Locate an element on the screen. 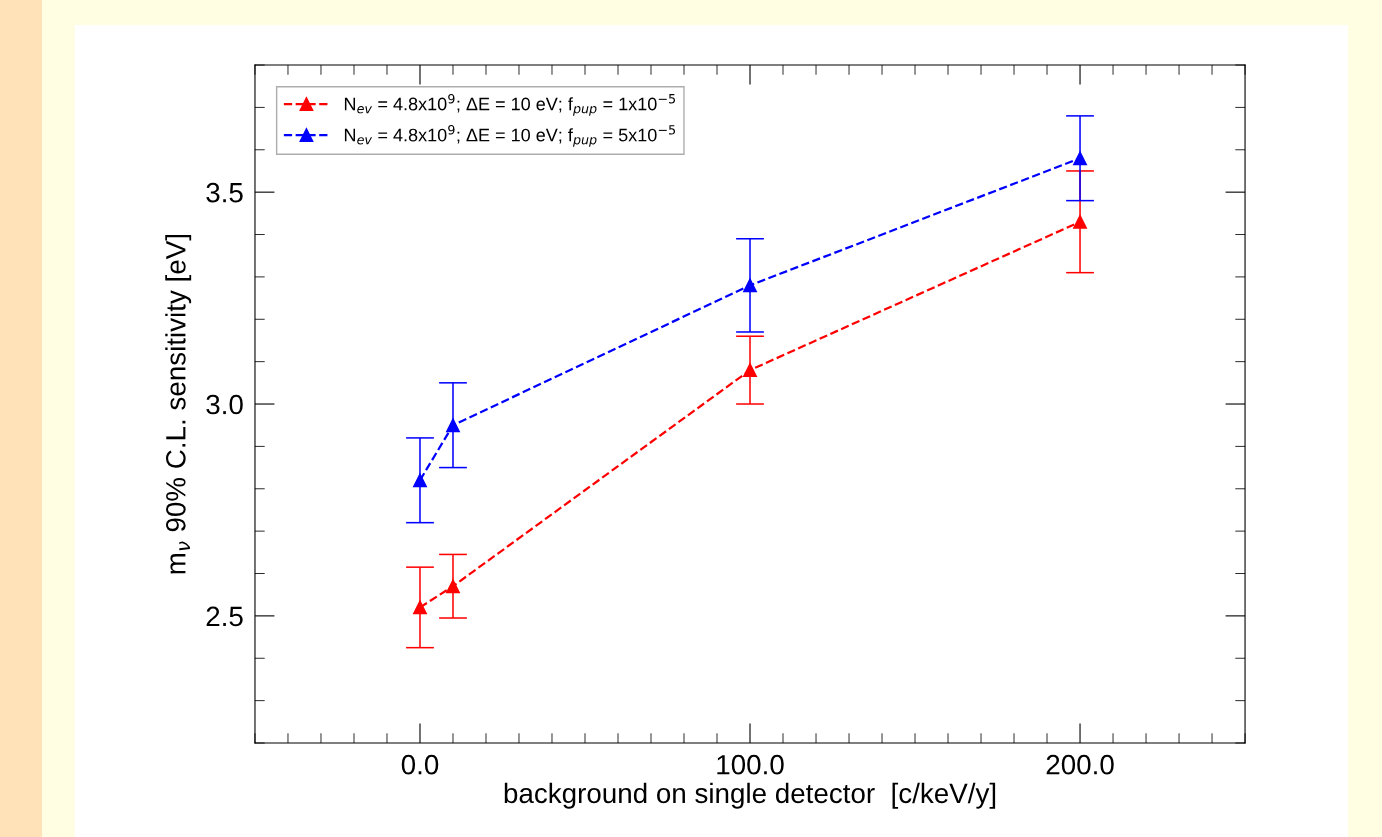  x-tick-label: 200.0 is located at coordinates (1080, 764).